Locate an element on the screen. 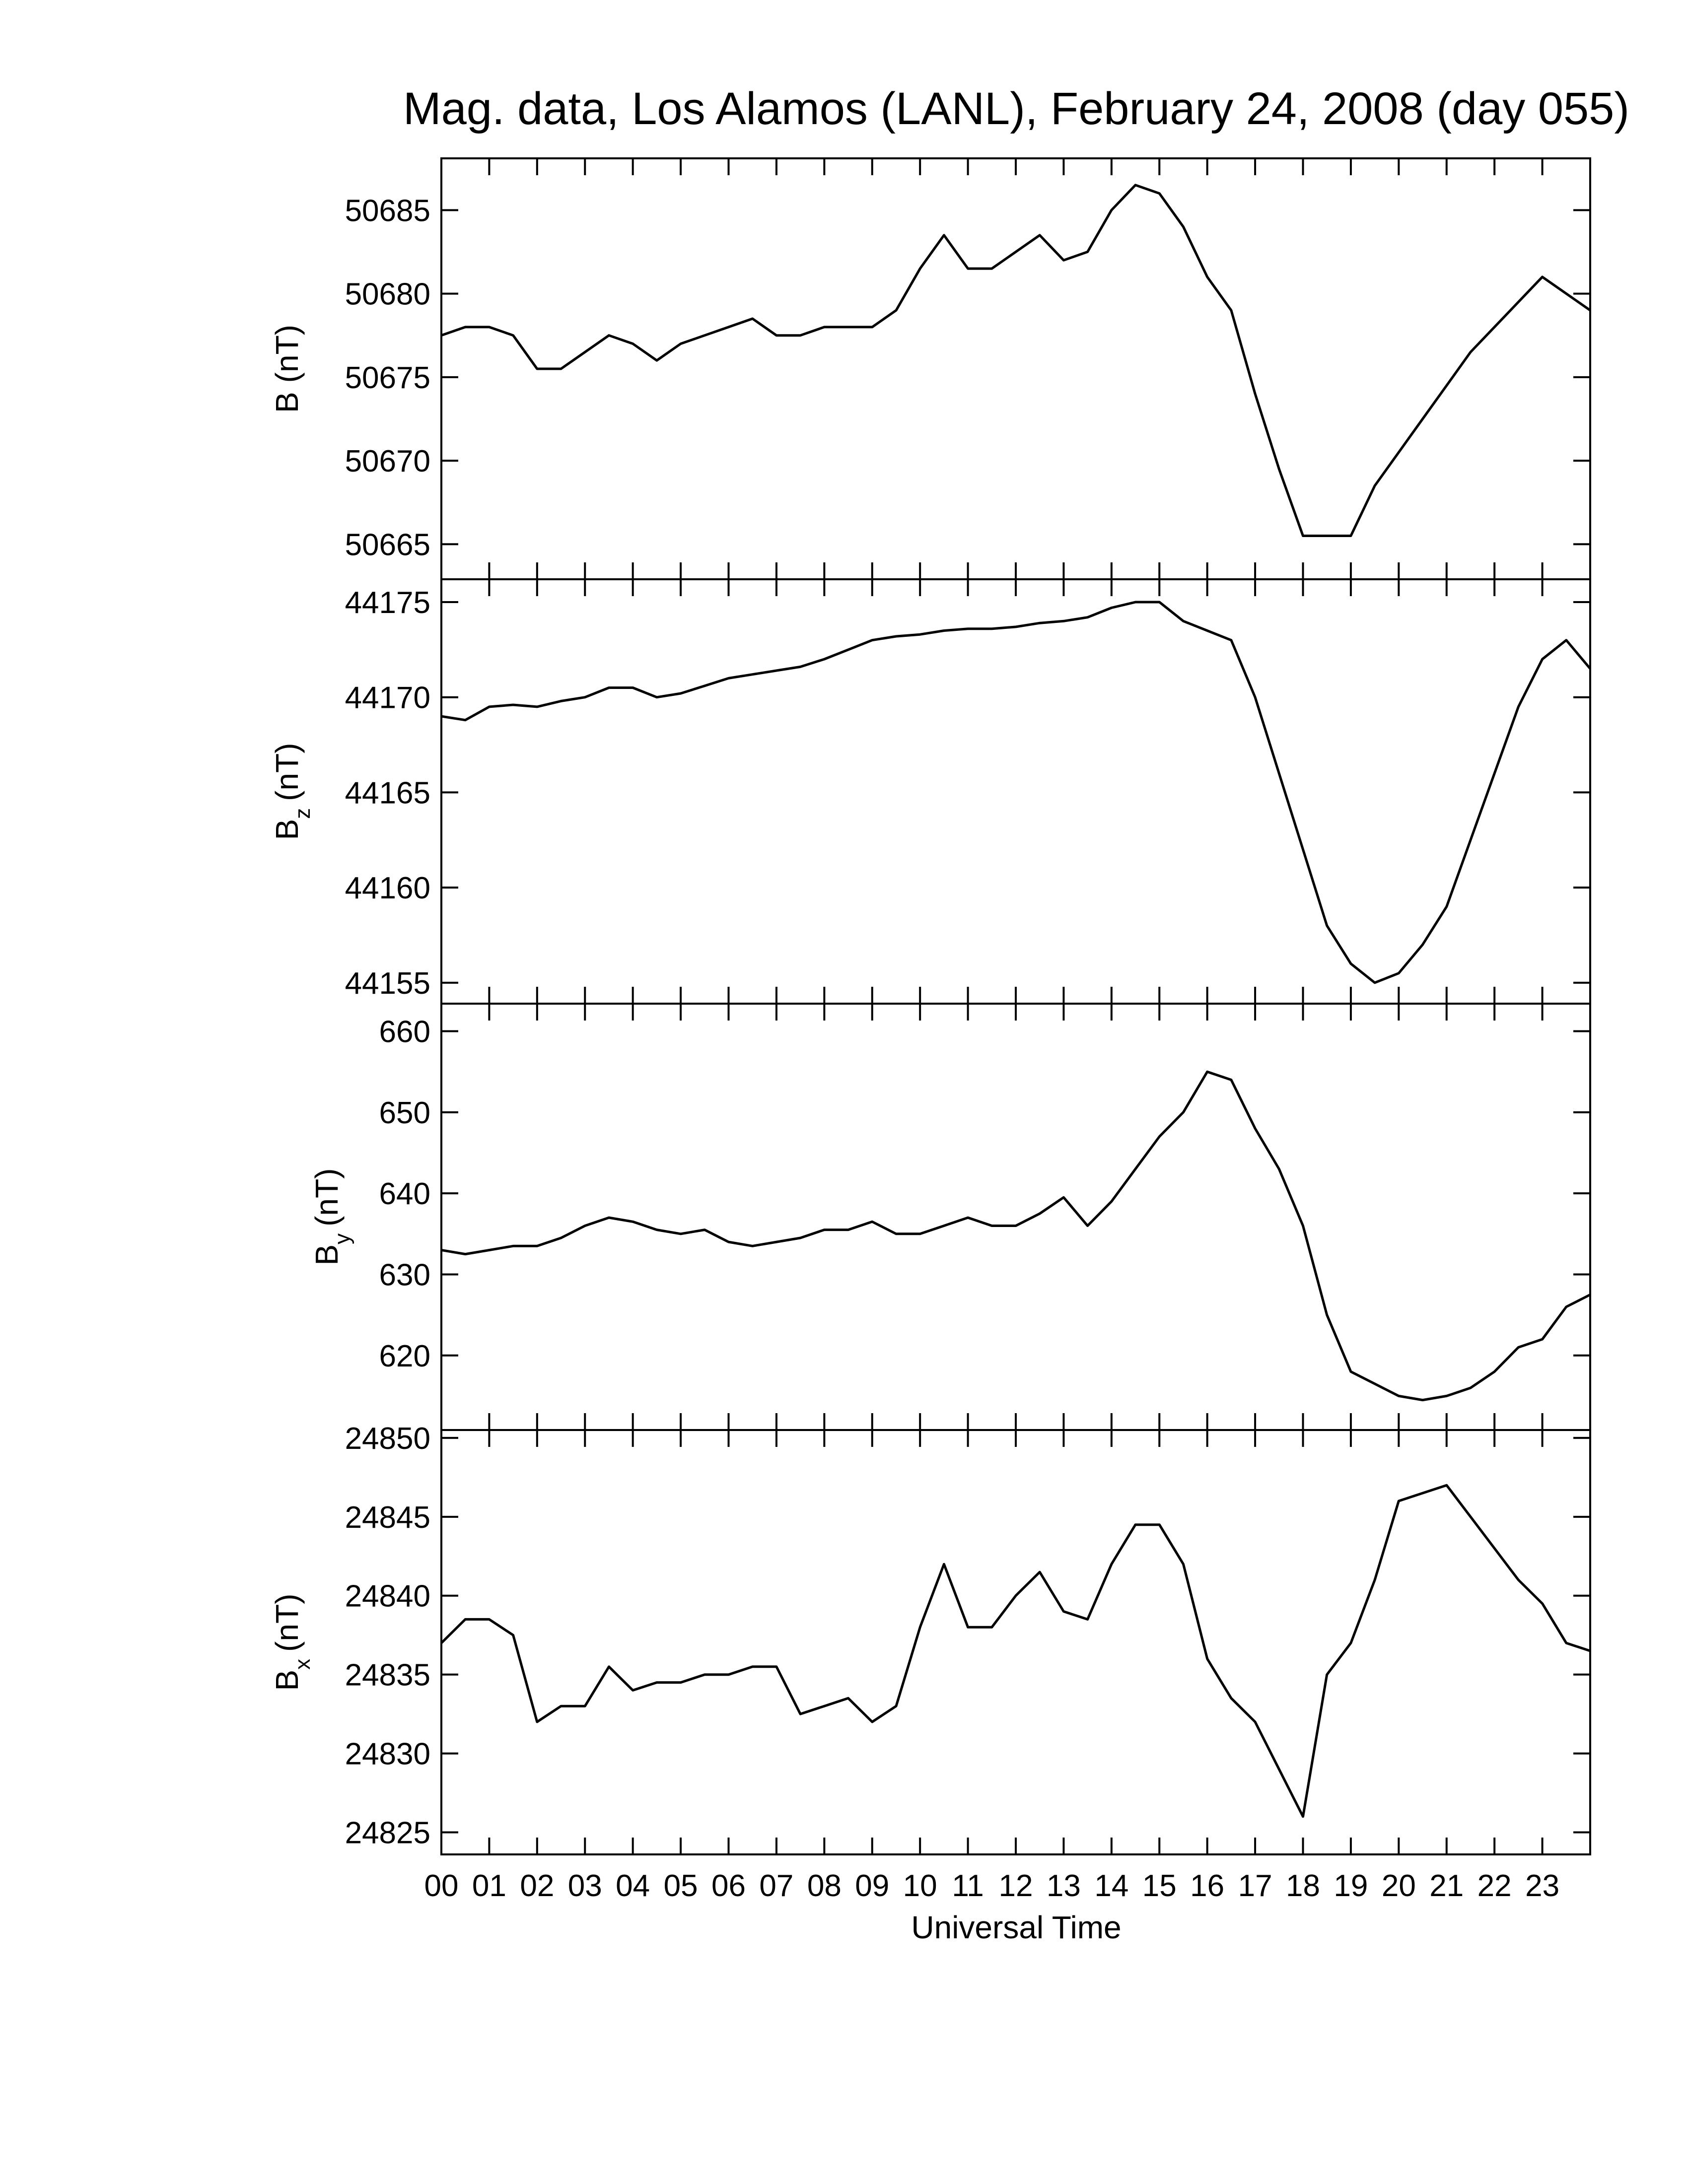 The height and width of the screenshot is (2184, 1688). y-axis-label: Bx (nT) is located at coordinates (292, 1642).